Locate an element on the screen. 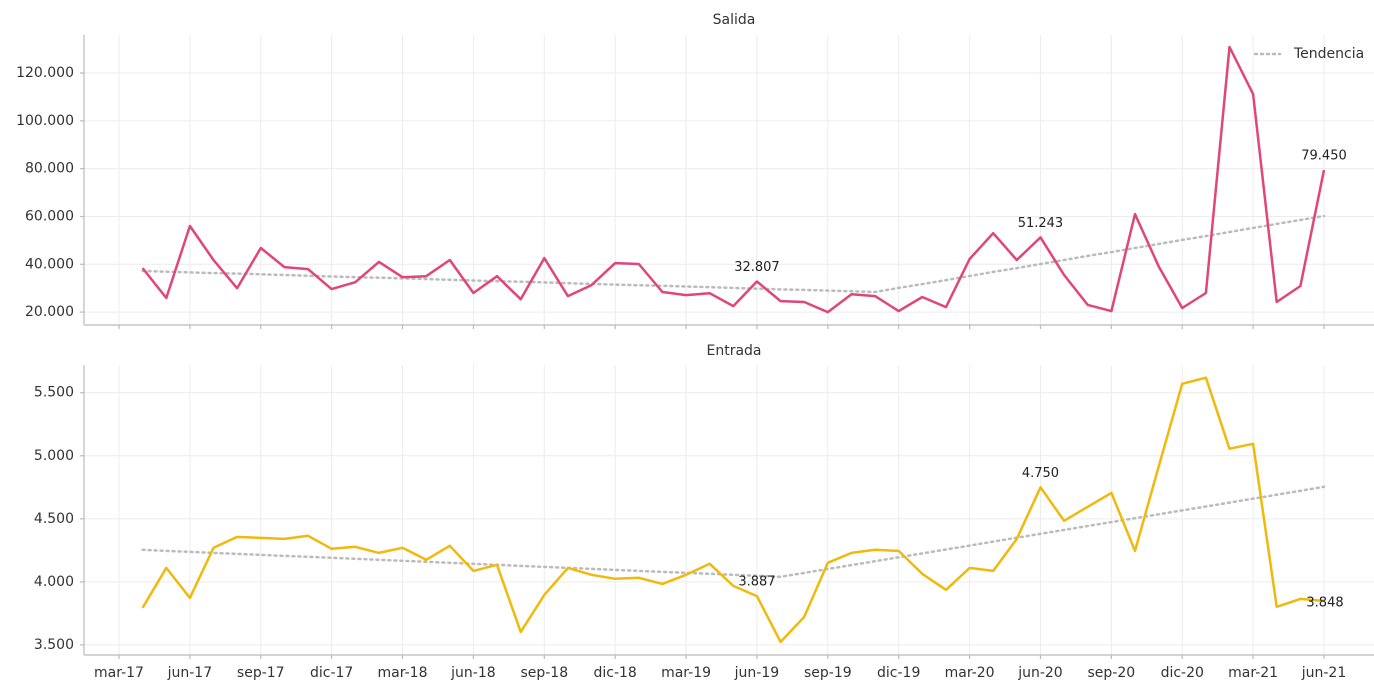 The height and width of the screenshot is (682, 1374). x-tick-label: mar-17 is located at coordinates (119, 673).